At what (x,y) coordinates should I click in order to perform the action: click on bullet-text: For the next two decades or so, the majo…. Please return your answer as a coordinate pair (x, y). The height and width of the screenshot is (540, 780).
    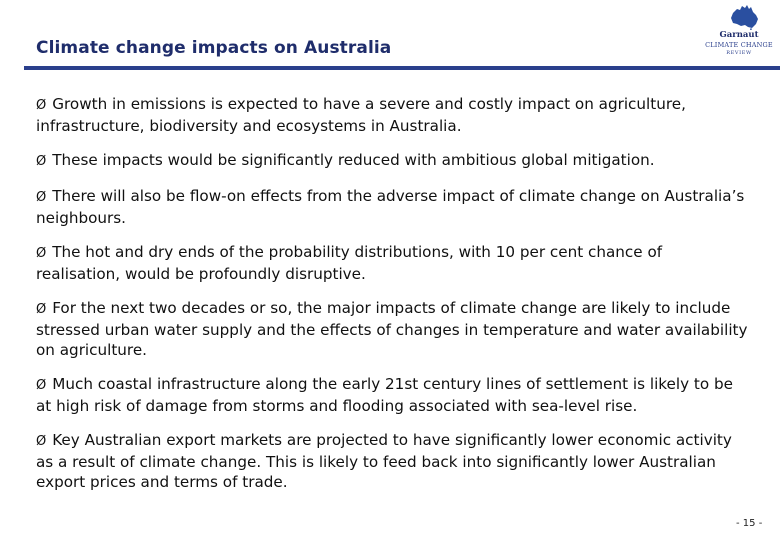
    Looking at the image, I should click on (392, 329).